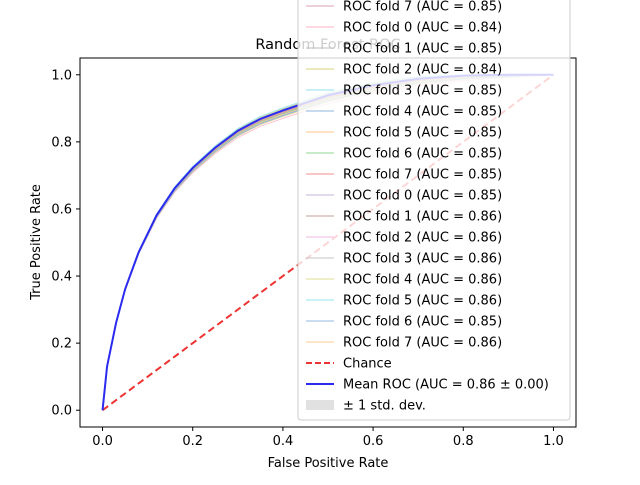 Image resolution: width=640 pixels, height=485 pixels. Describe the element at coordinates (192, 441) in the screenshot. I see `x-tick-label-1: 0.2` at that location.